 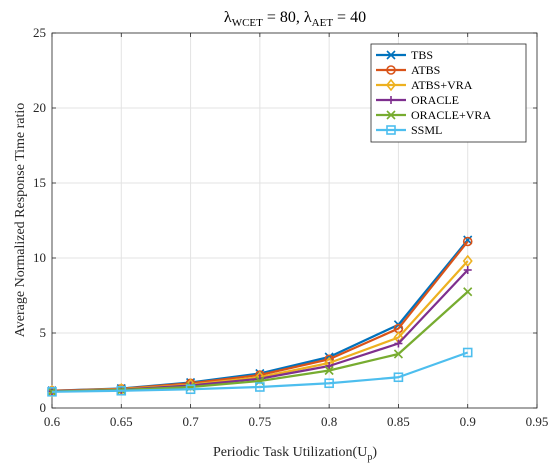 I want to click on legend-item: ORACLE+VRA, so click(x=433, y=115).